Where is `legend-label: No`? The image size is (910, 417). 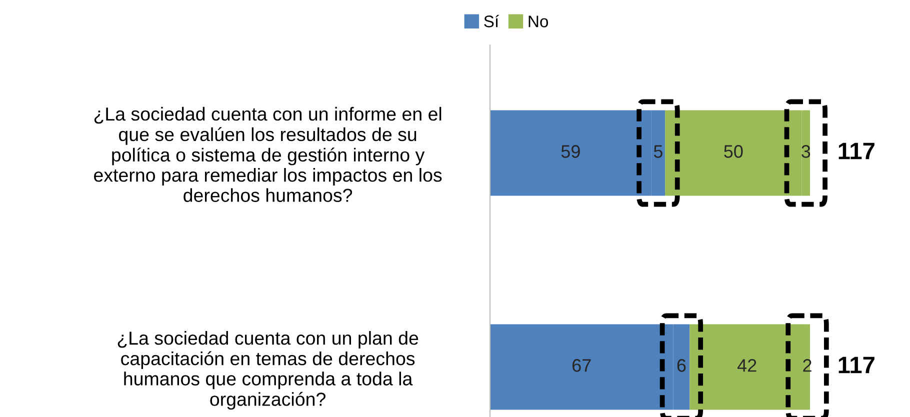
legend-label: No is located at coordinates (538, 22).